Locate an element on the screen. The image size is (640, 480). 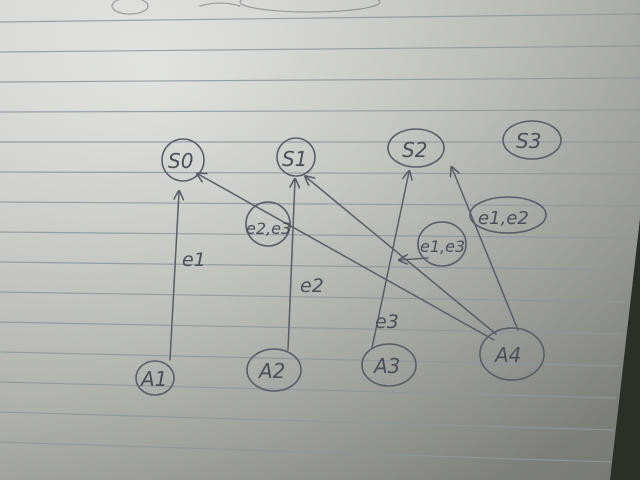
edge-a4-s2 is located at coordinates (485, 249).